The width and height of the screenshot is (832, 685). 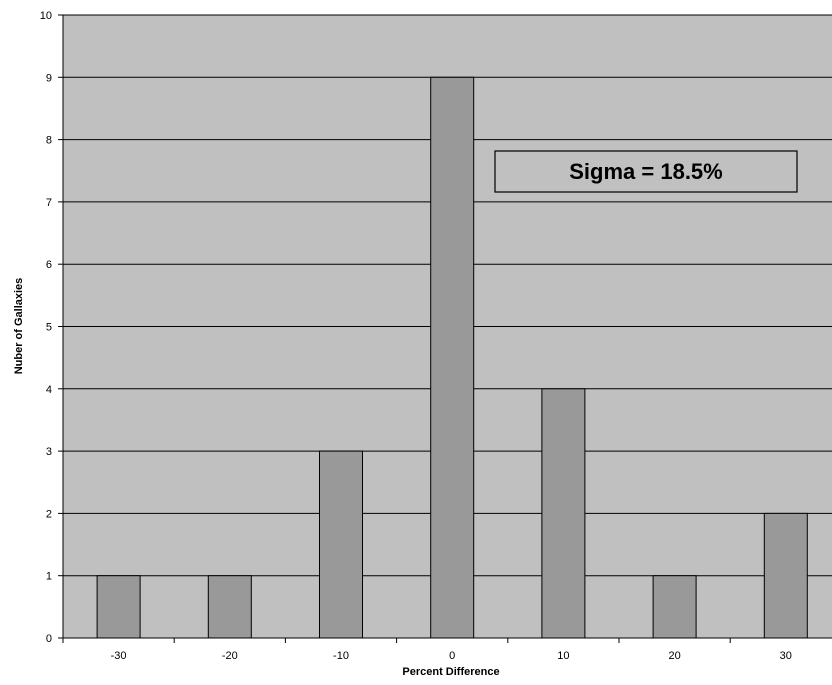 What do you see at coordinates (49, 514) in the screenshot?
I see `y-tick-label: 2` at bounding box center [49, 514].